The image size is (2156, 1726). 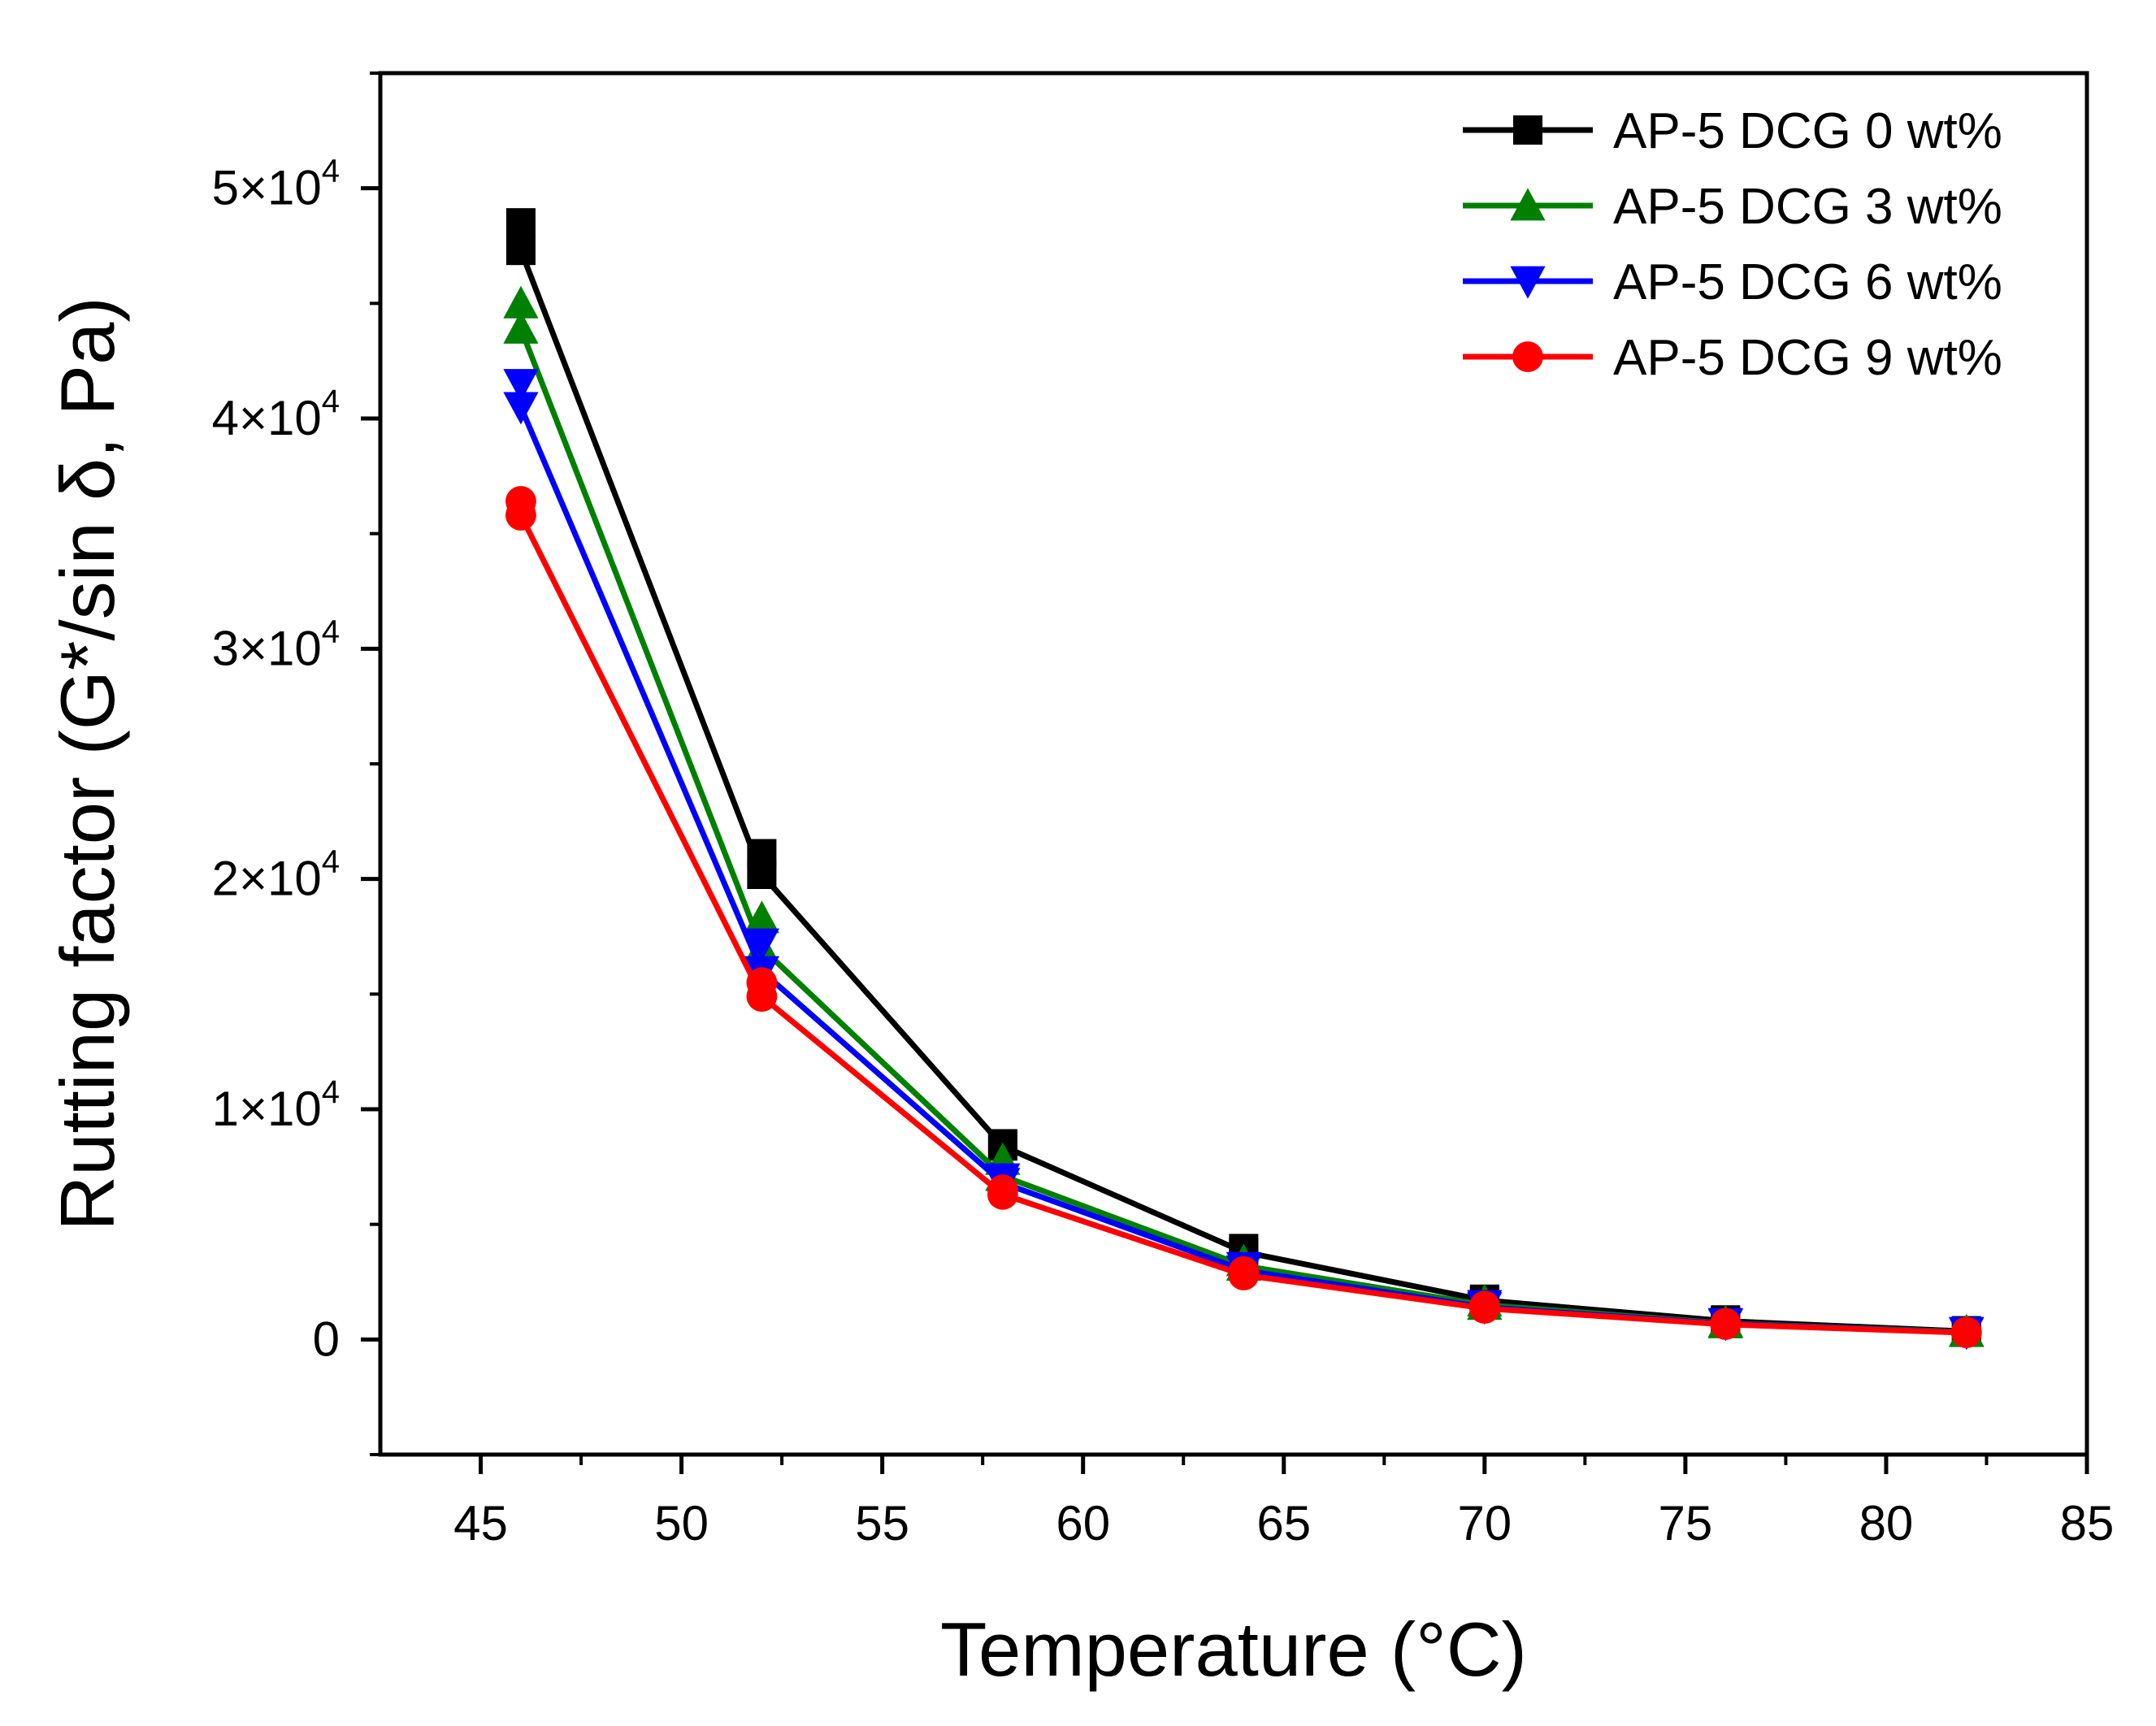 I want to click on x-tick-label: 65, so click(x=1283, y=1523).